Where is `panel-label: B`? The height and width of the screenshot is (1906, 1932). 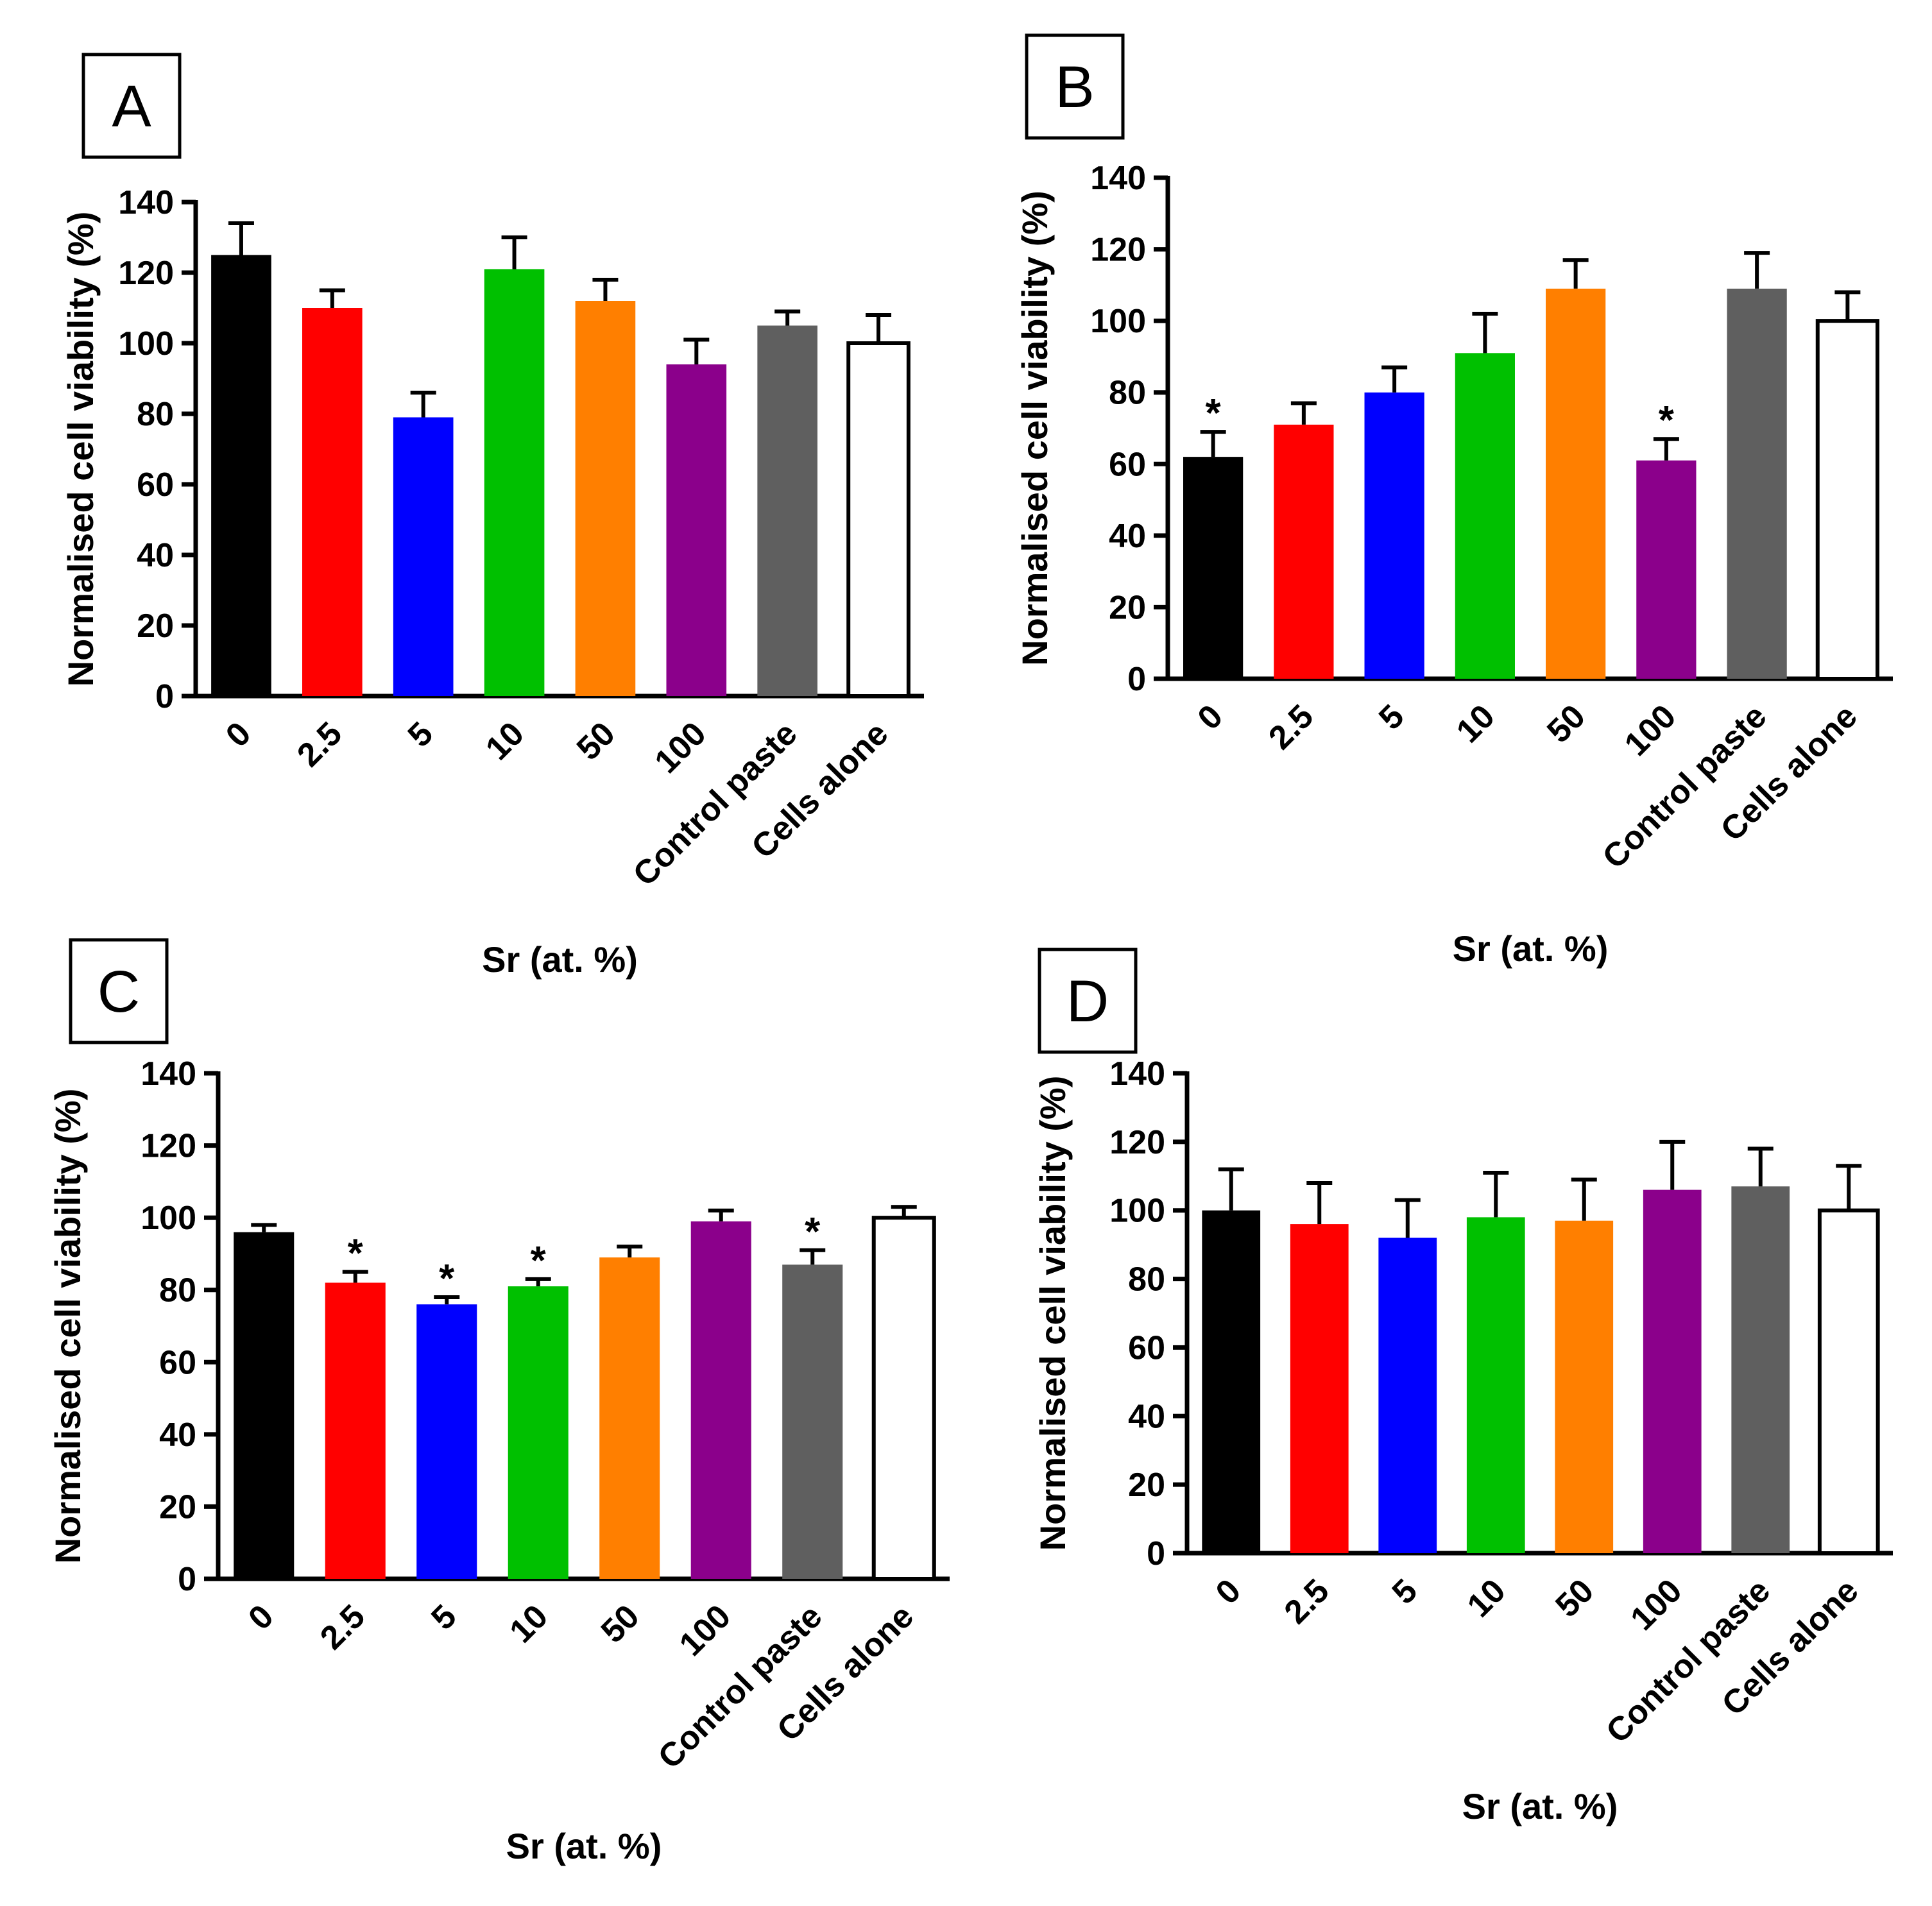
panel-label: B is located at coordinates (1074, 87).